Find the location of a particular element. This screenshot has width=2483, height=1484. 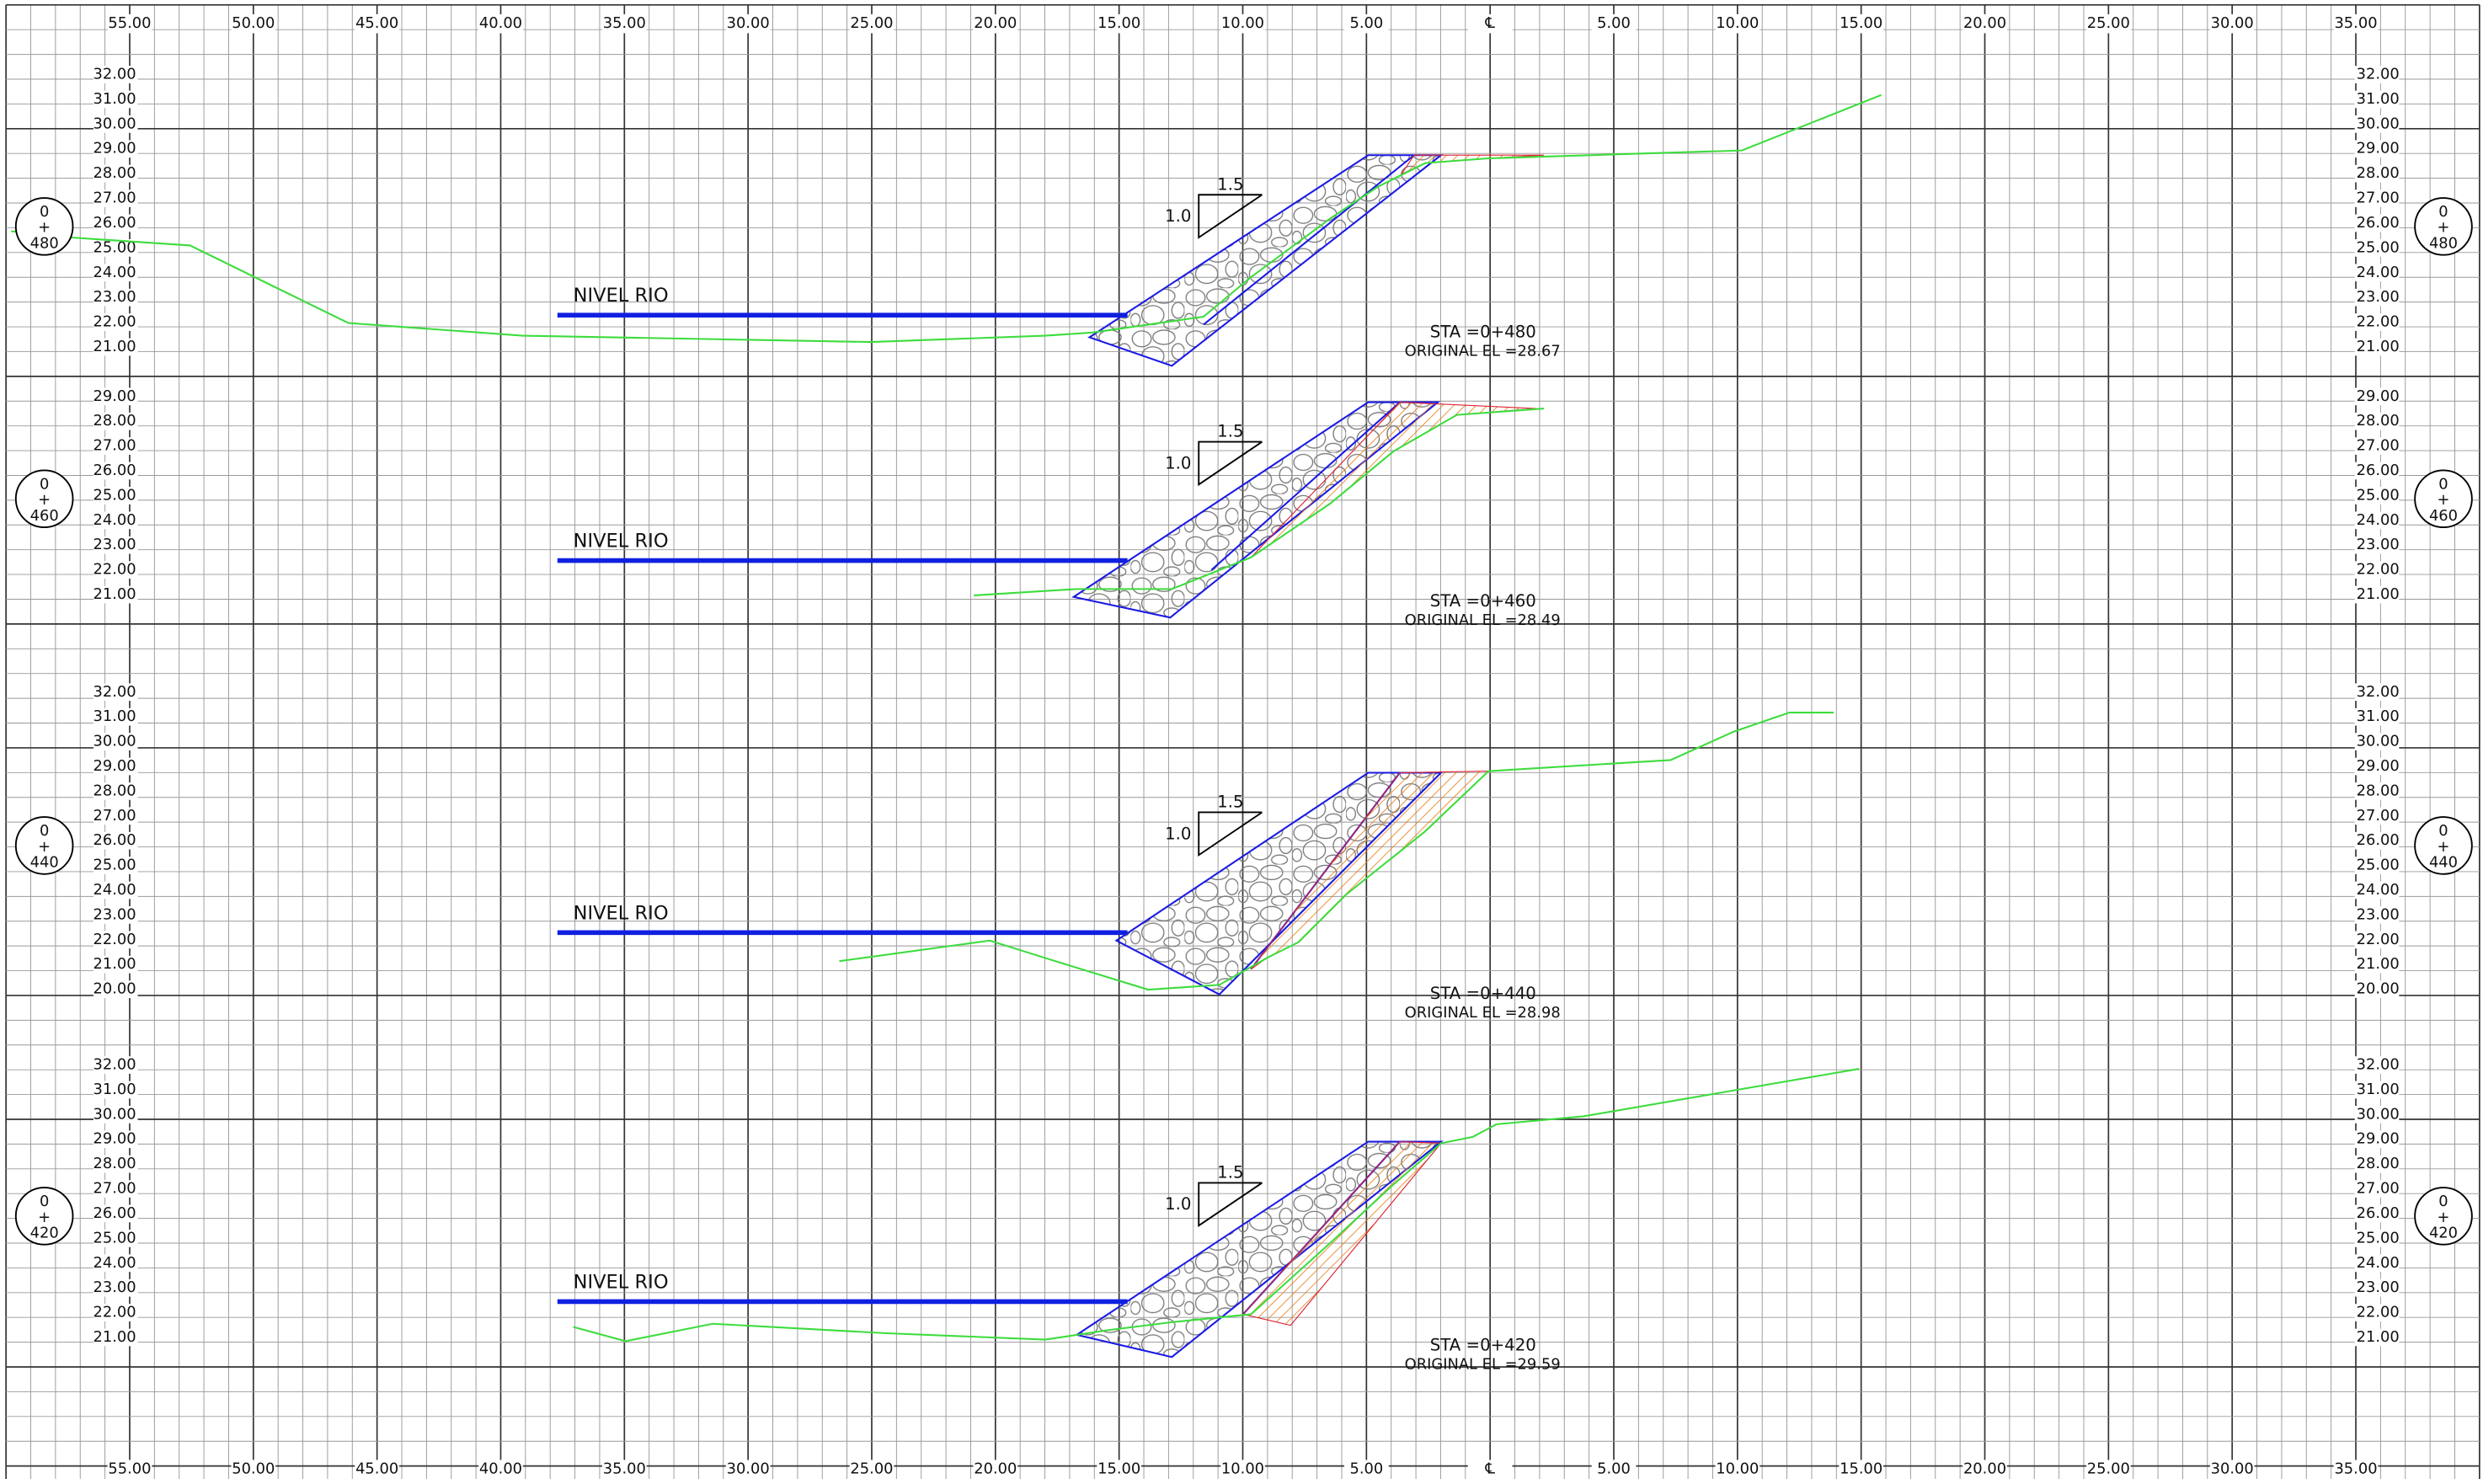

slope-rise: 1.0 is located at coordinates (1178, 1204).